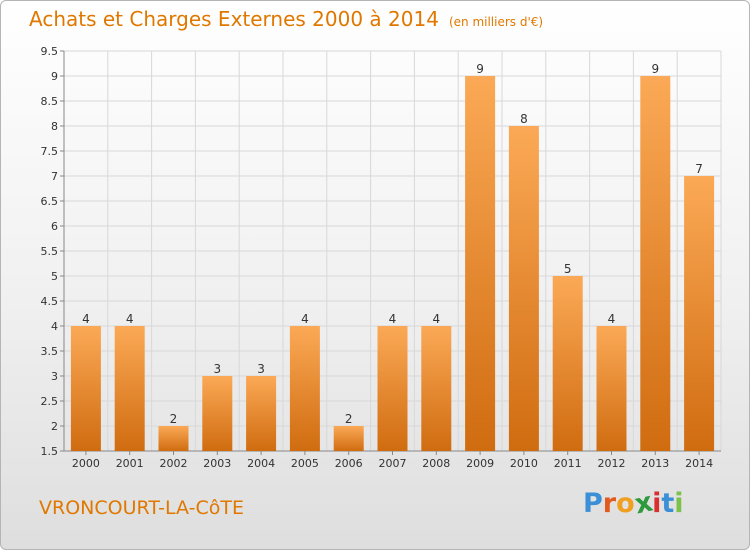 This screenshot has height=550, width=750. Describe the element at coordinates (699, 169) in the screenshot. I see `data-label: 7` at that location.